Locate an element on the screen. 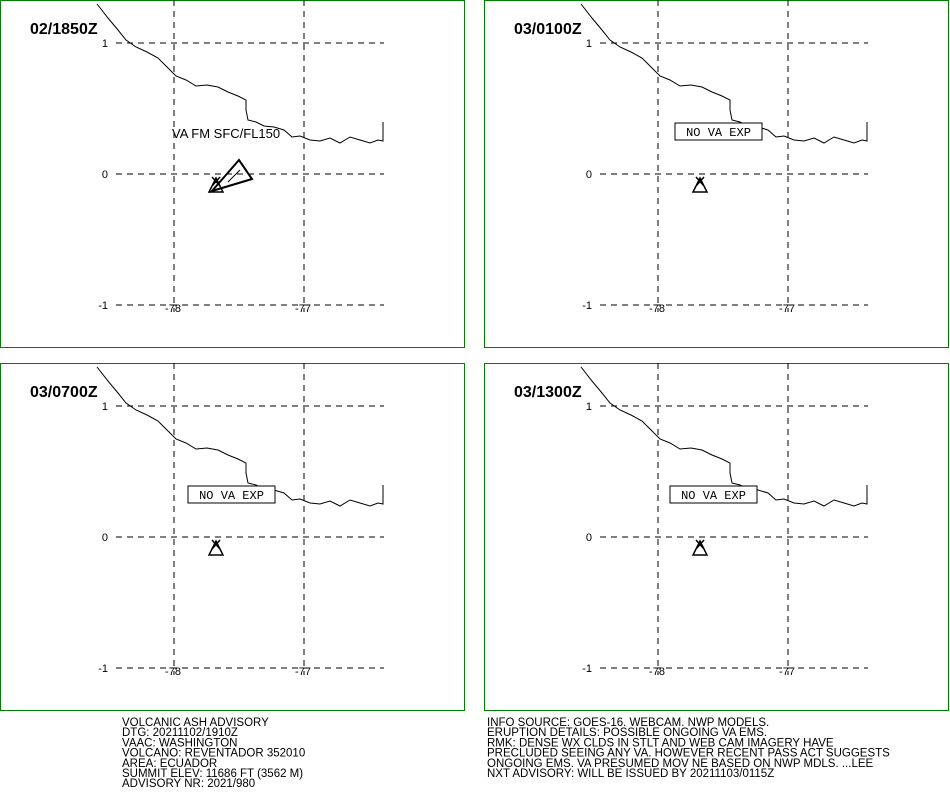 The width and height of the screenshot is (950, 812). valid-time: 03/0700Z is located at coordinates (64, 392).